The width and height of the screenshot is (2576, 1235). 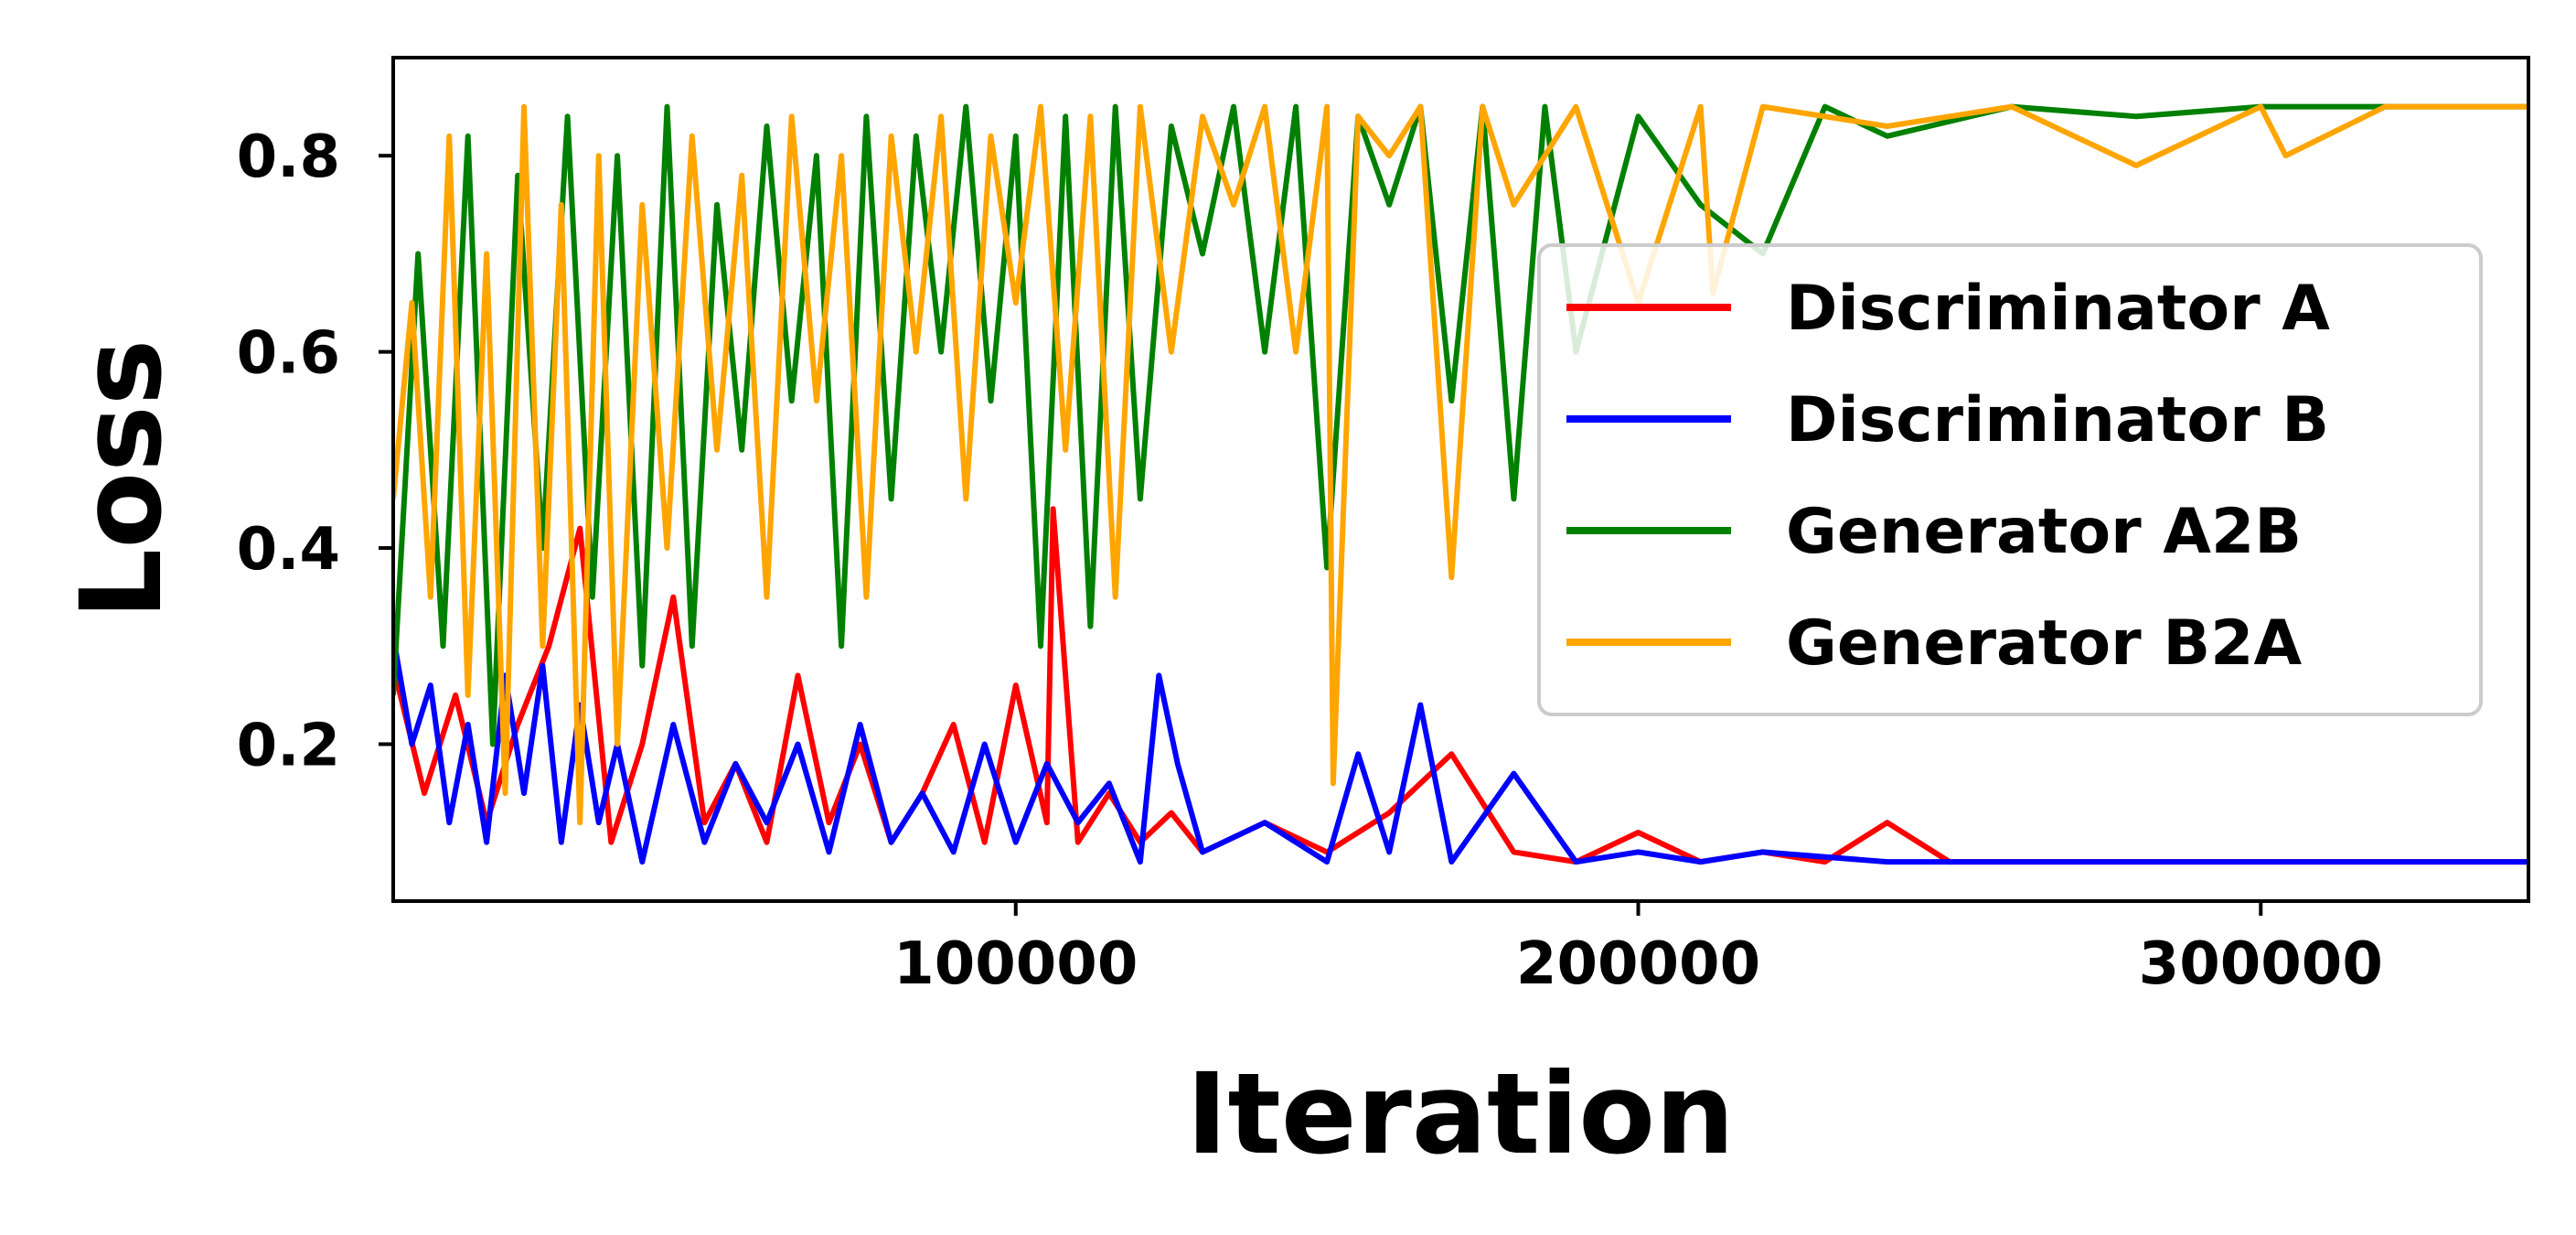 What do you see at coordinates (2044, 643) in the screenshot?
I see `legend-label: Generator B2A` at bounding box center [2044, 643].